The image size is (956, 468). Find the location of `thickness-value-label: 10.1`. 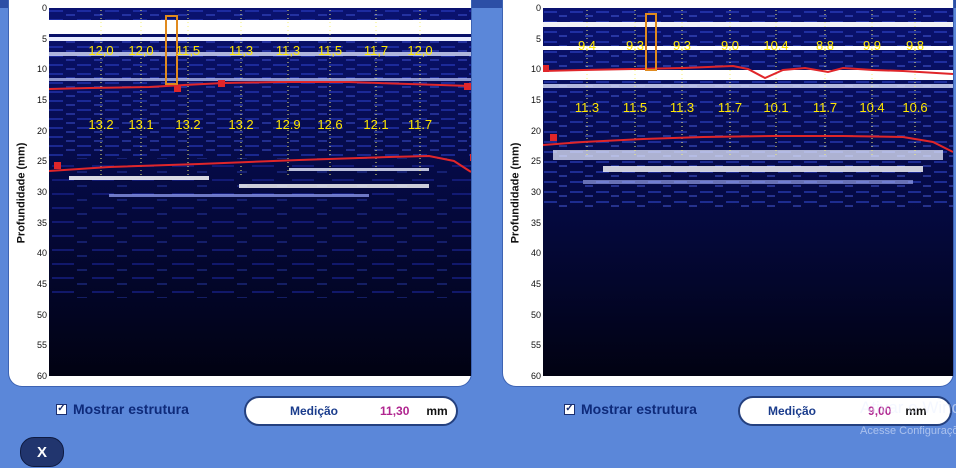

thickness-value-label: 10.1 is located at coordinates (775, 107).